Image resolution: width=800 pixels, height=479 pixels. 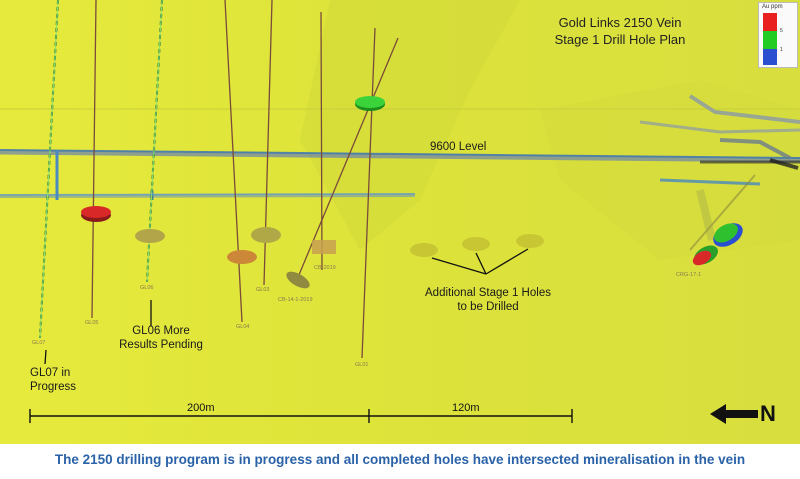 What do you see at coordinates (768, 413) in the screenshot?
I see `north-label: N` at bounding box center [768, 413].